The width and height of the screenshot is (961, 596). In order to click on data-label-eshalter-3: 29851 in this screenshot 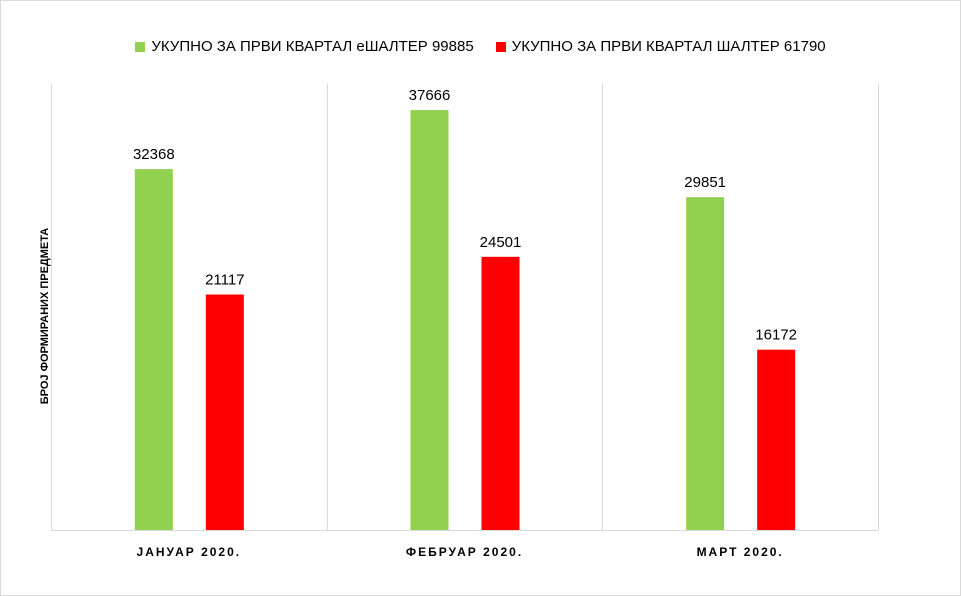, I will do `click(705, 182)`.